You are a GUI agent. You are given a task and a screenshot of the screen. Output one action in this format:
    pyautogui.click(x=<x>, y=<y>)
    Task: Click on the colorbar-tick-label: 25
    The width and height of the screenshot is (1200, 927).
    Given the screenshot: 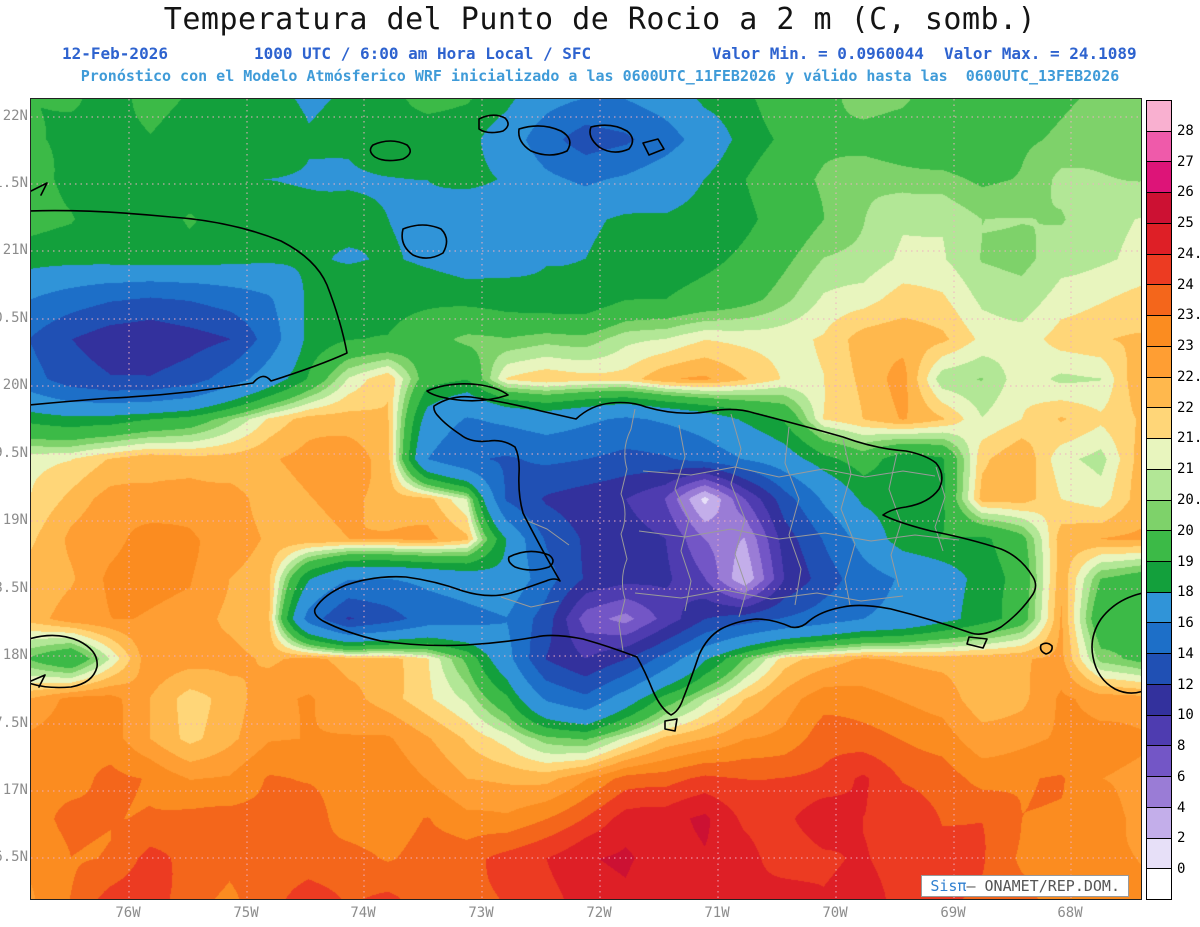 What is the action you would take?
    pyautogui.click(x=1185, y=223)
    